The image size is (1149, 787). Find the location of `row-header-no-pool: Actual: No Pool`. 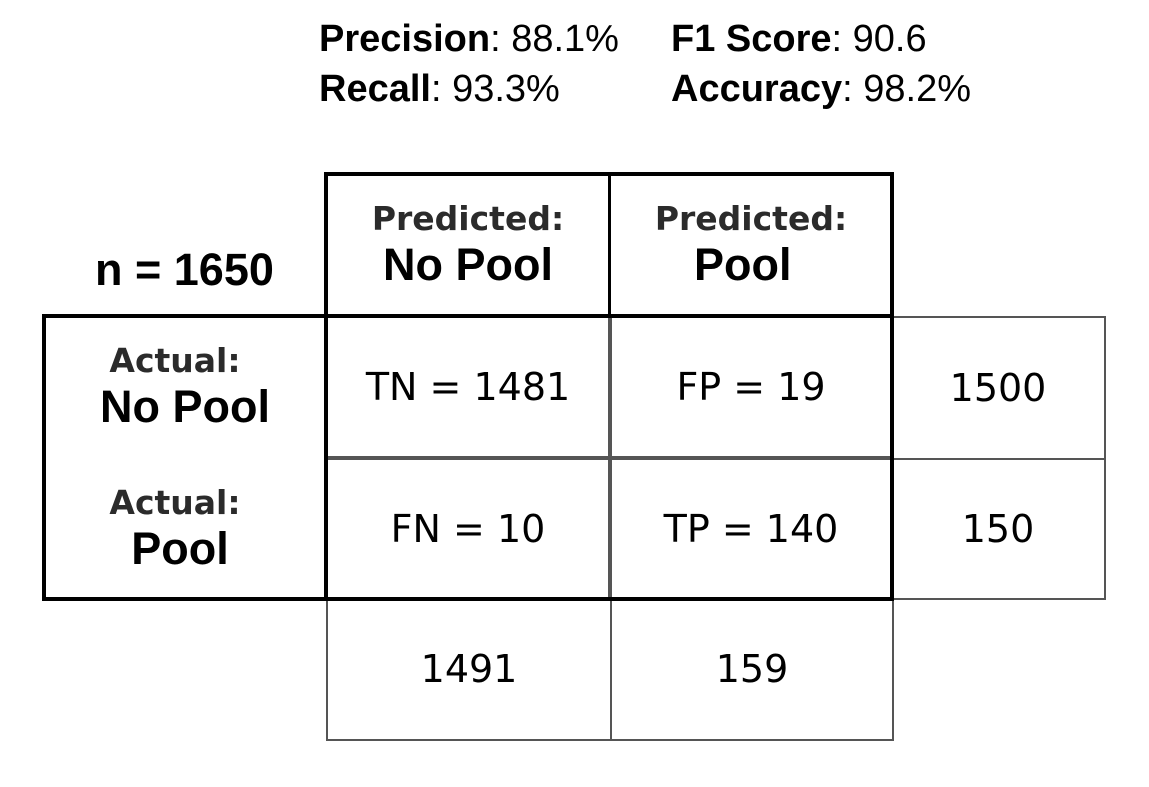

row-header-no-pool: Actual: No Pool is located at coordinates (185, 387).